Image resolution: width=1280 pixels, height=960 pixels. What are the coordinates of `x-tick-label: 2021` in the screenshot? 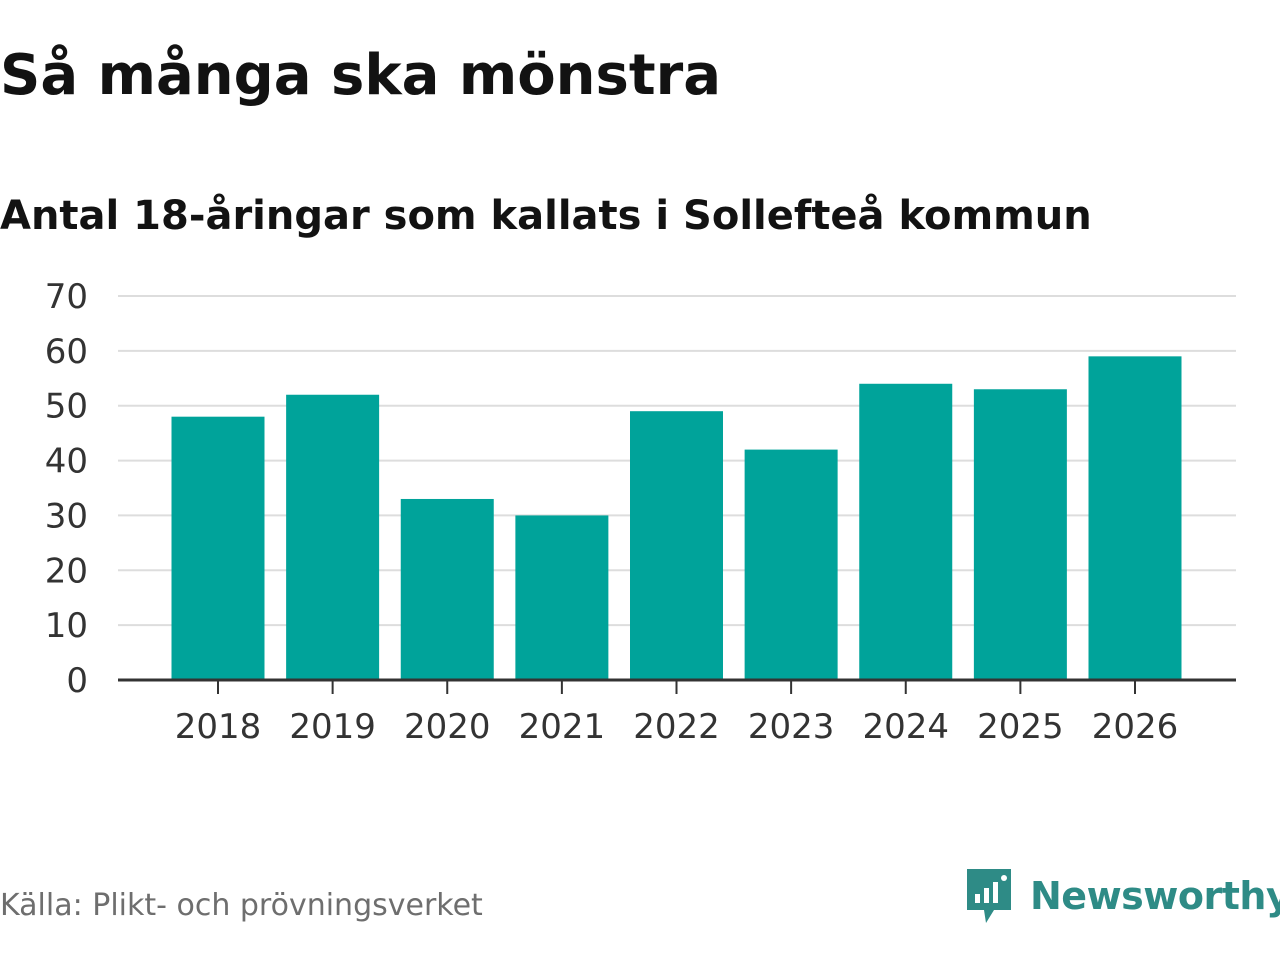 It's located at (562, 727).